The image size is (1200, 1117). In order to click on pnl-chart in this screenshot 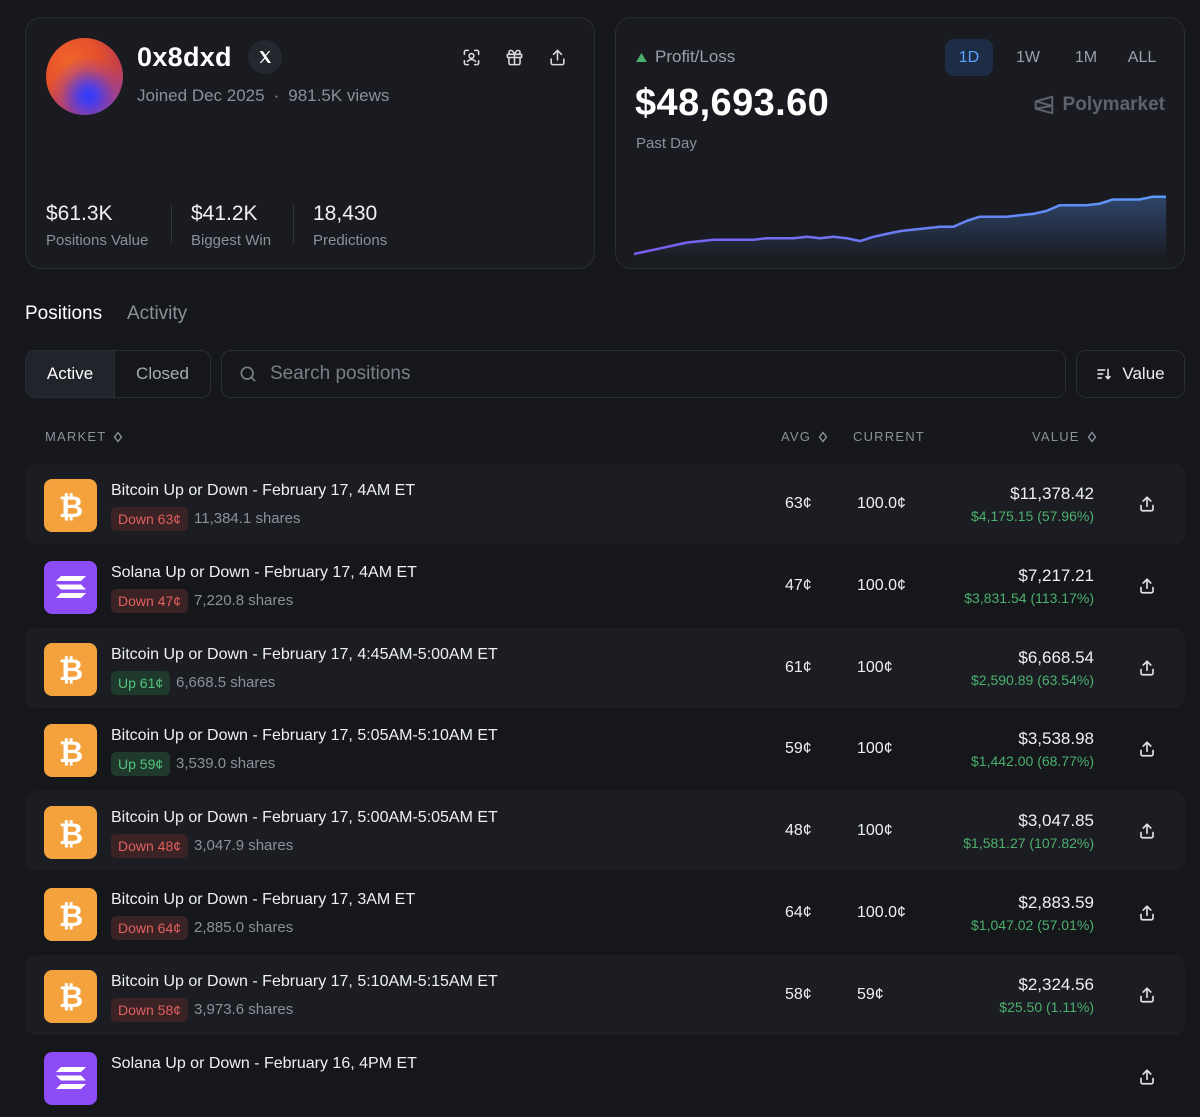, I will do `click(900, 227)`.